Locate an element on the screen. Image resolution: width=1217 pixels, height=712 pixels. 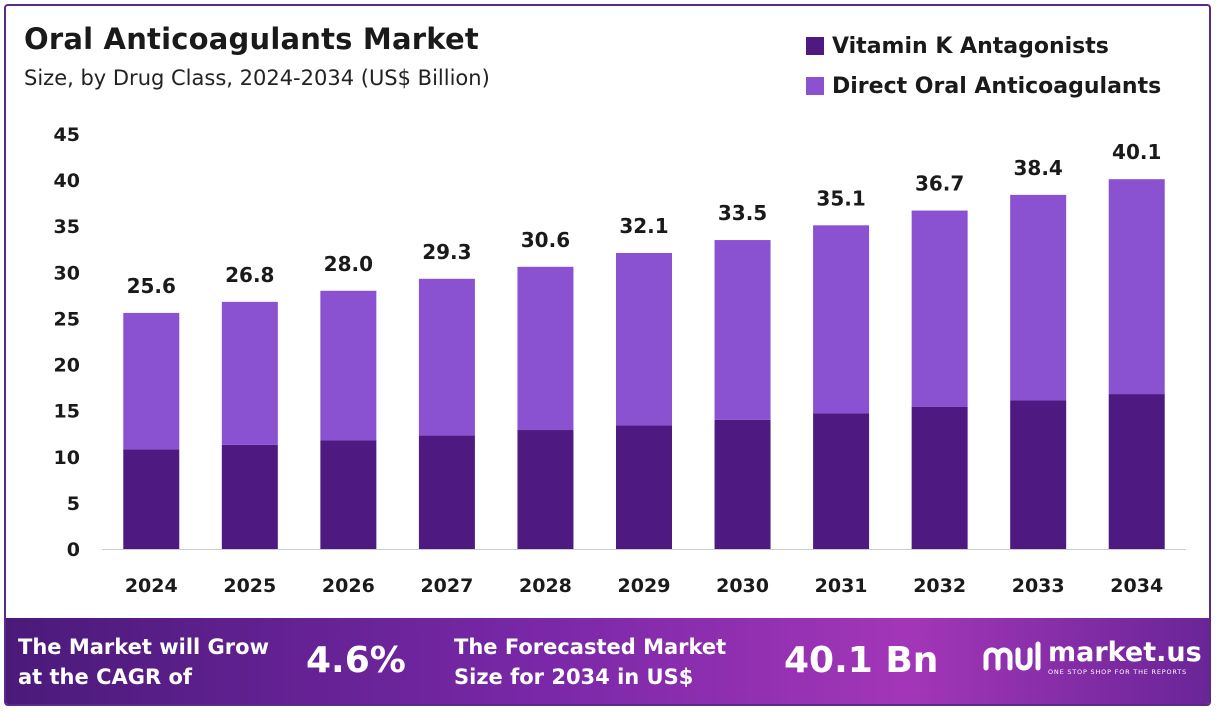
bar-doac-2027 is located at coordinates (446, 357).